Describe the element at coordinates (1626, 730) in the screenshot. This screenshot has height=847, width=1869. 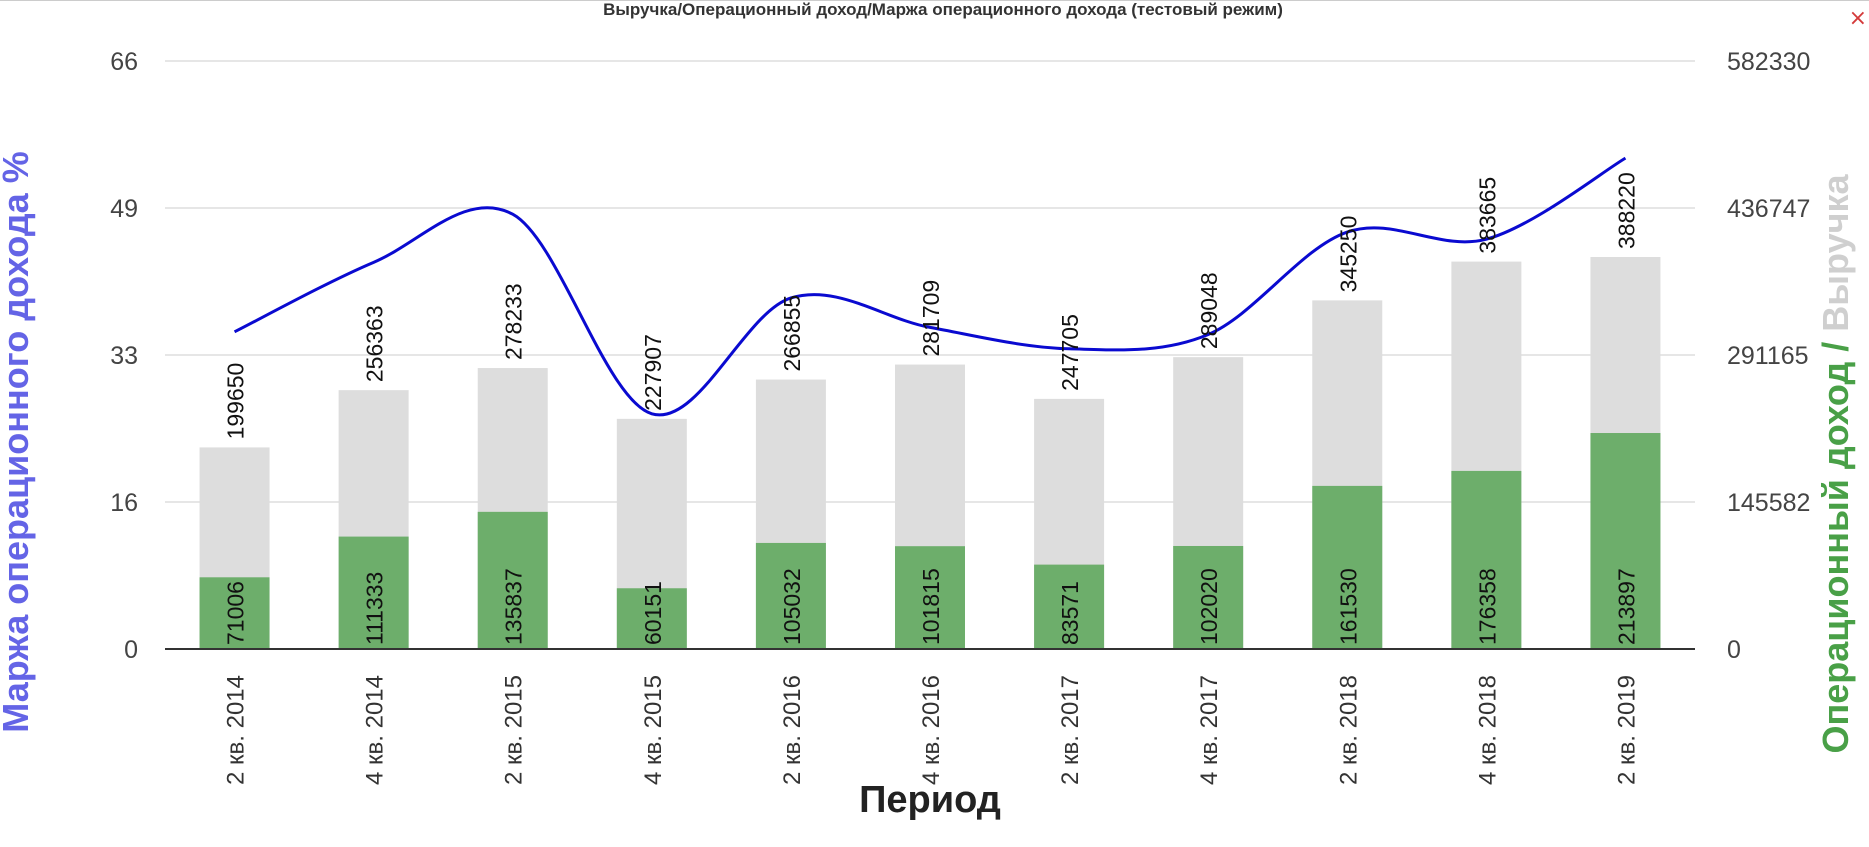
I see `category-label: 2 кв. 2019` at that location.